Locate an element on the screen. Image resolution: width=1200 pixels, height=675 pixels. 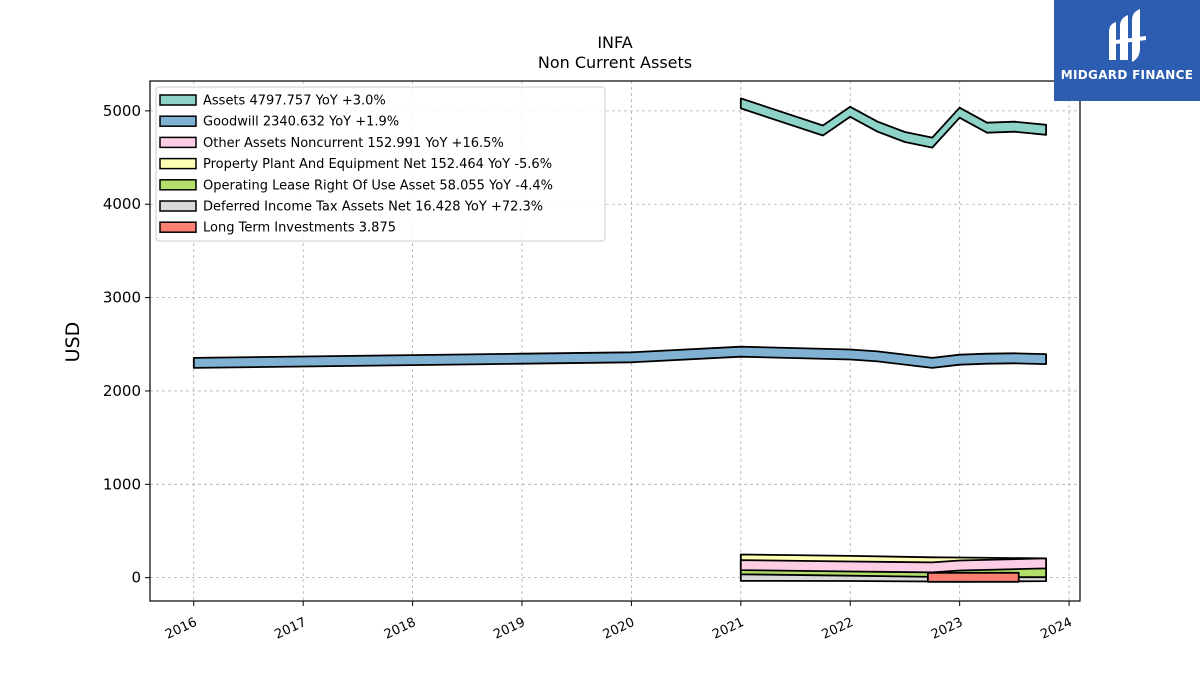
legend-entry: Assets 4797.757 YoY +3.0% is located at coordinates (294, 101).